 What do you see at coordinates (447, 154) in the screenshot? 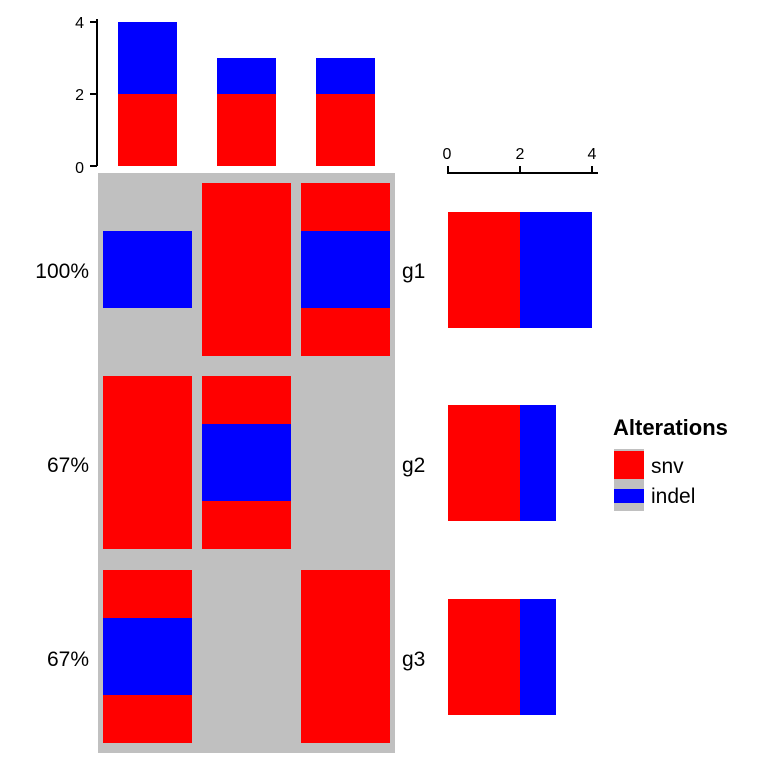
I see `right-axis-tick-label-0: 0` at bounding box center [447, 154].